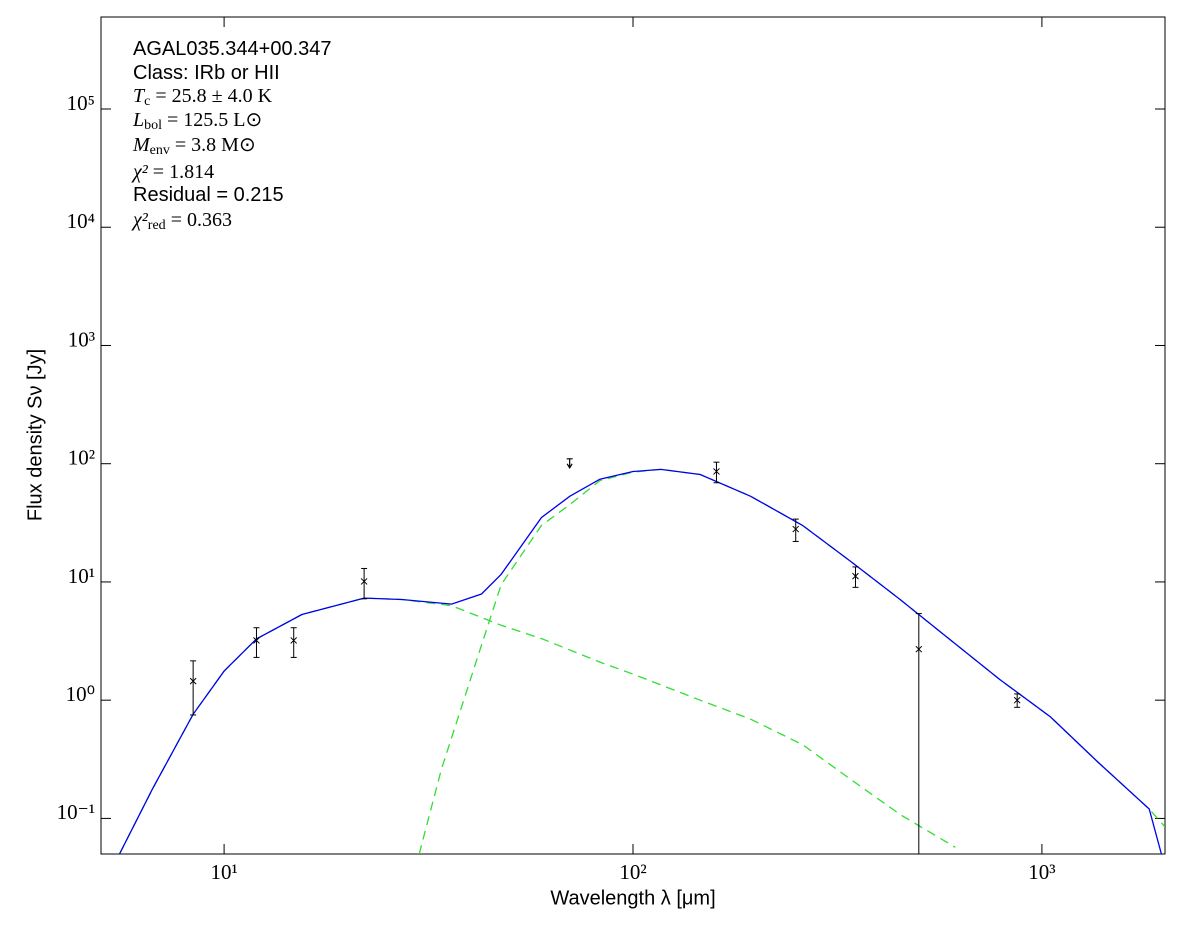 The image size is (1200, 933). I want to click on annotation-text: Residual = 0.215, so click(208, 195).